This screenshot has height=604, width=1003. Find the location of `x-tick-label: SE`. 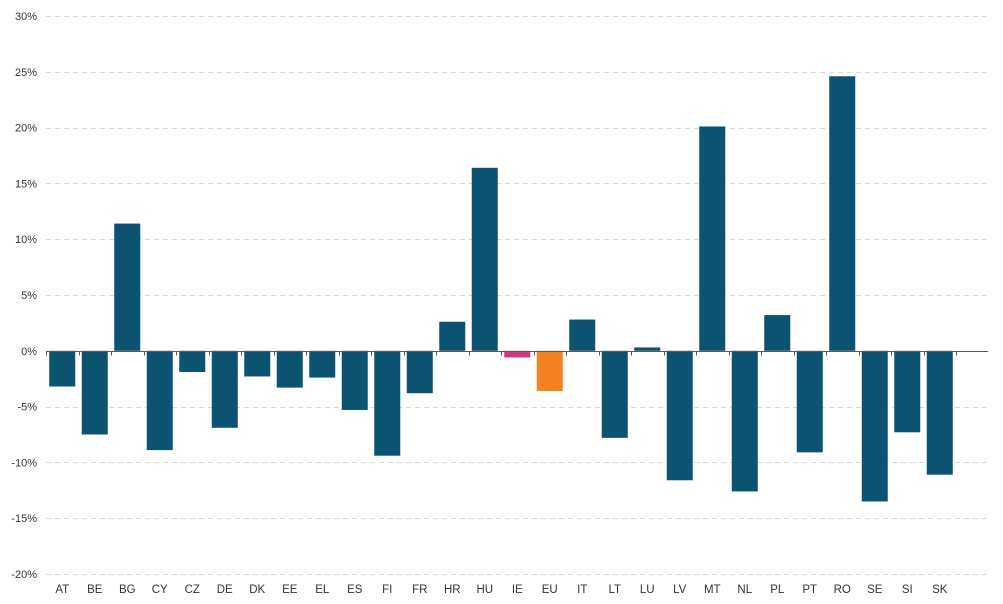

x-tick-label: SE is located at coordinates (875, 590).